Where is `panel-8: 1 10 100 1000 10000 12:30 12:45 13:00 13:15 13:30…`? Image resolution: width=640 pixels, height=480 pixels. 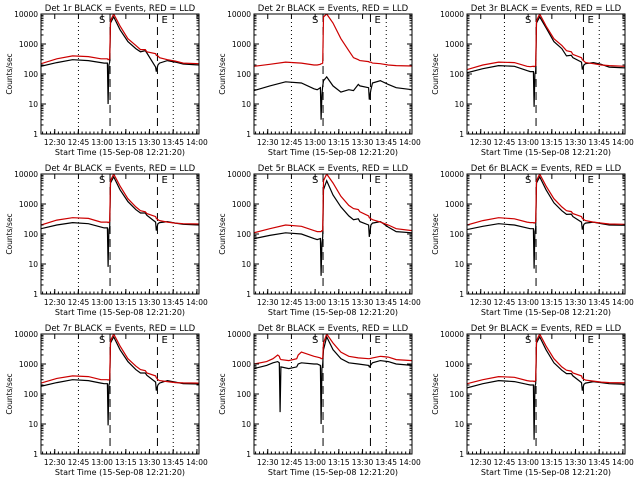
panel-8: 1 10 100 1000 10000 12:30 12:45 13:00 13:15 13:30… is located at coordinates (319, 400).